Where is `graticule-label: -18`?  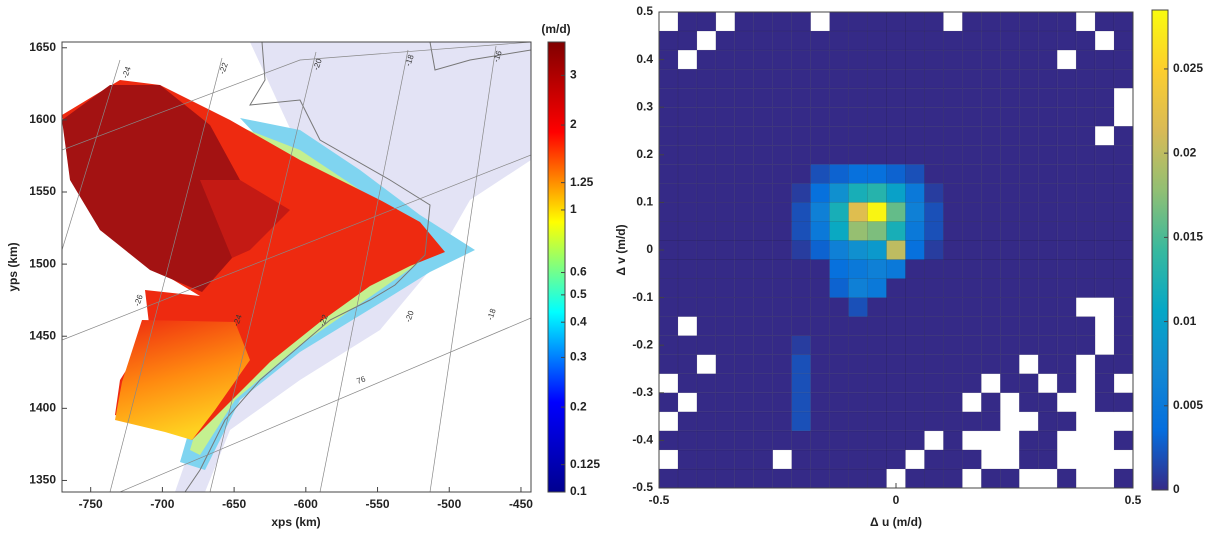
graticule-label: -18 is located at coordinates (409, 60).